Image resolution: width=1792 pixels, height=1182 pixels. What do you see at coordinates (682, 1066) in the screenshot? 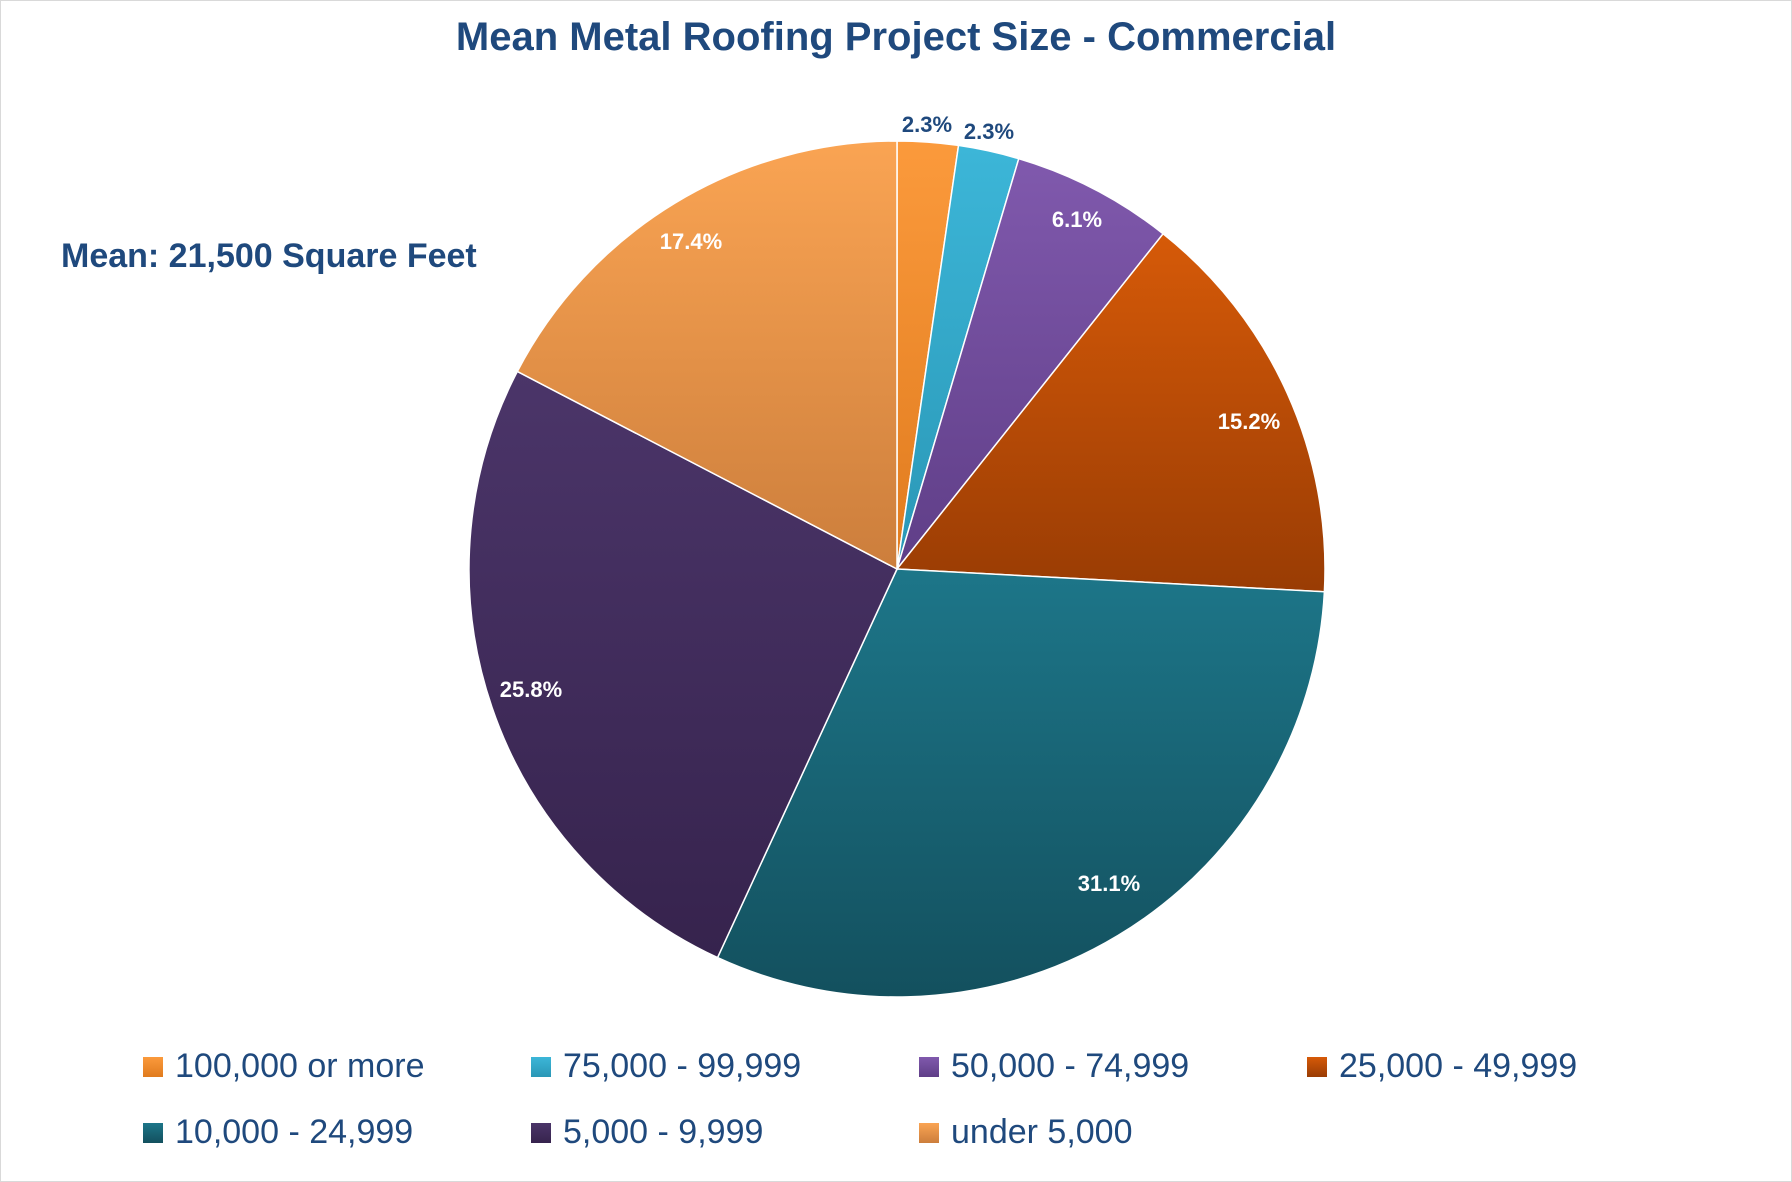
I see `legend-label: 75,000 - 99,999` at bounding box center [682, 1066].